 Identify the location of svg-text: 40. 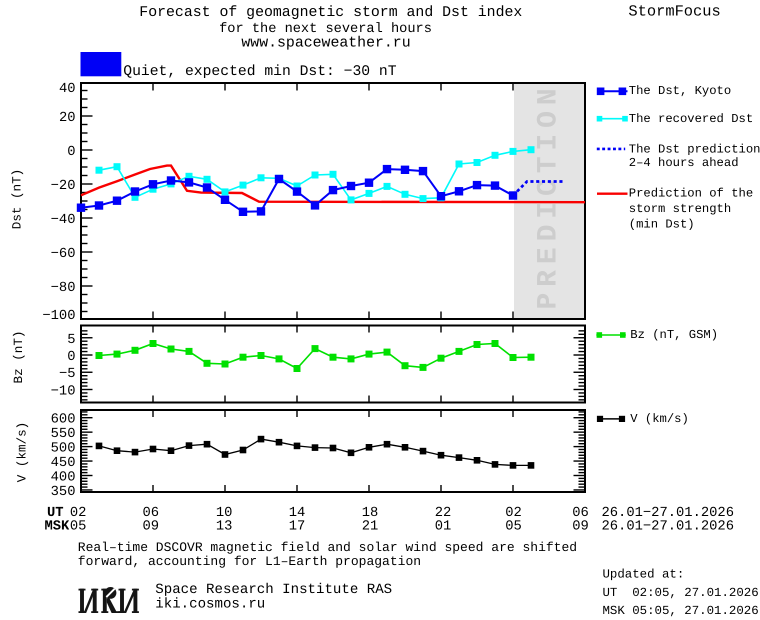
(67, 89).